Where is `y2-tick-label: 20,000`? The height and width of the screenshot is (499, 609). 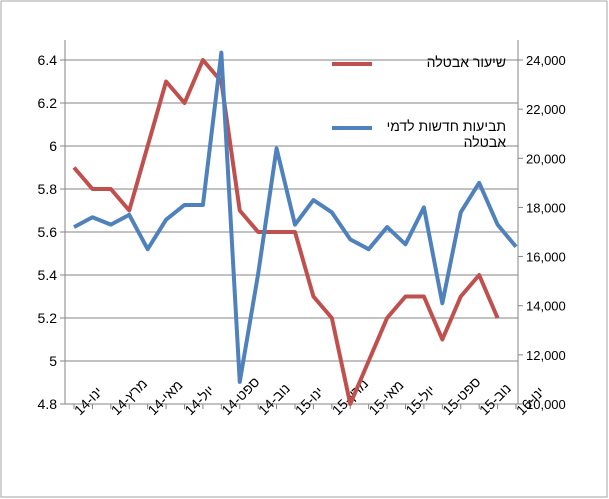
y2-tick-label: 20,000 is located at coordinates (546, 158).